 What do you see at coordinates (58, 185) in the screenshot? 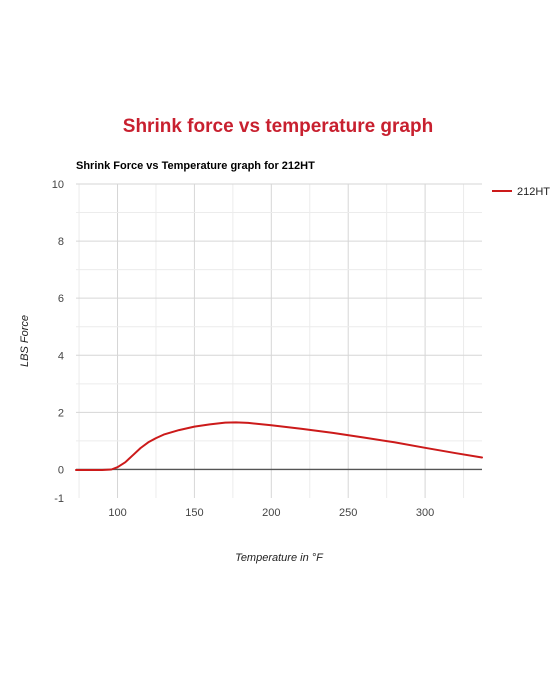
I see `y-tick-label: 10` at bounding box center [58, 185].